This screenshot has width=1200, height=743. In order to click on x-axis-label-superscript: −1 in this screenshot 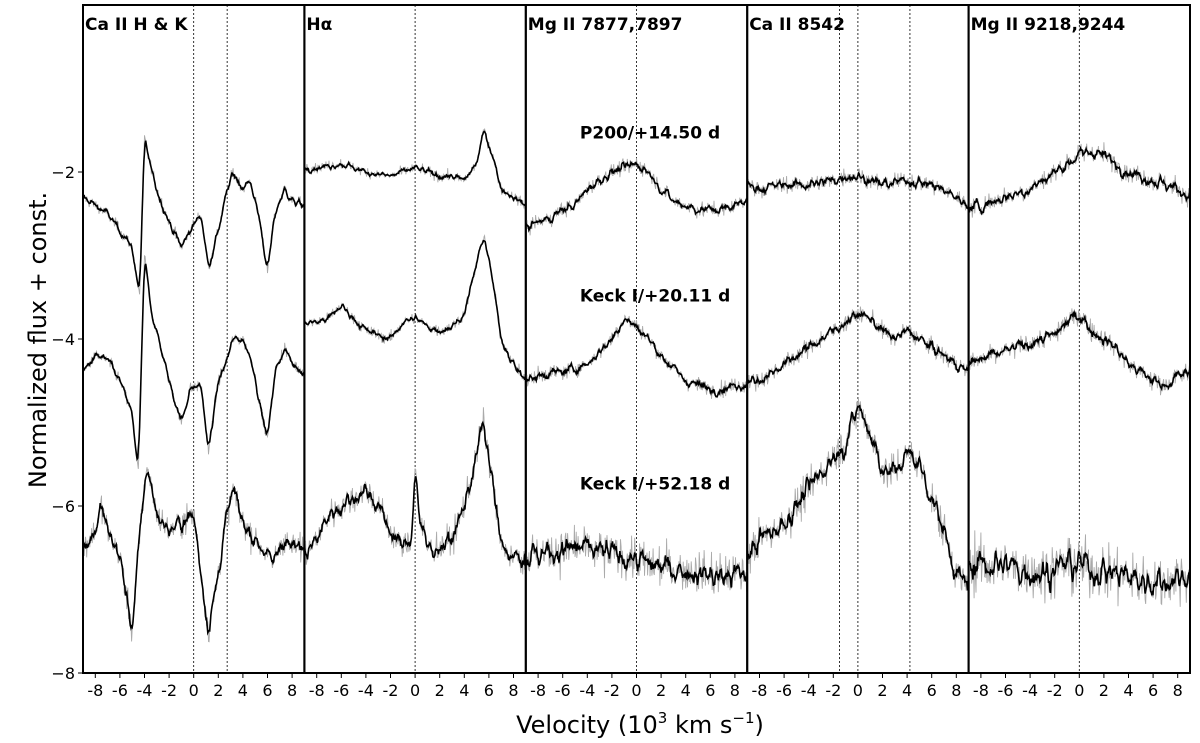, I will do `click(743, 718)`.